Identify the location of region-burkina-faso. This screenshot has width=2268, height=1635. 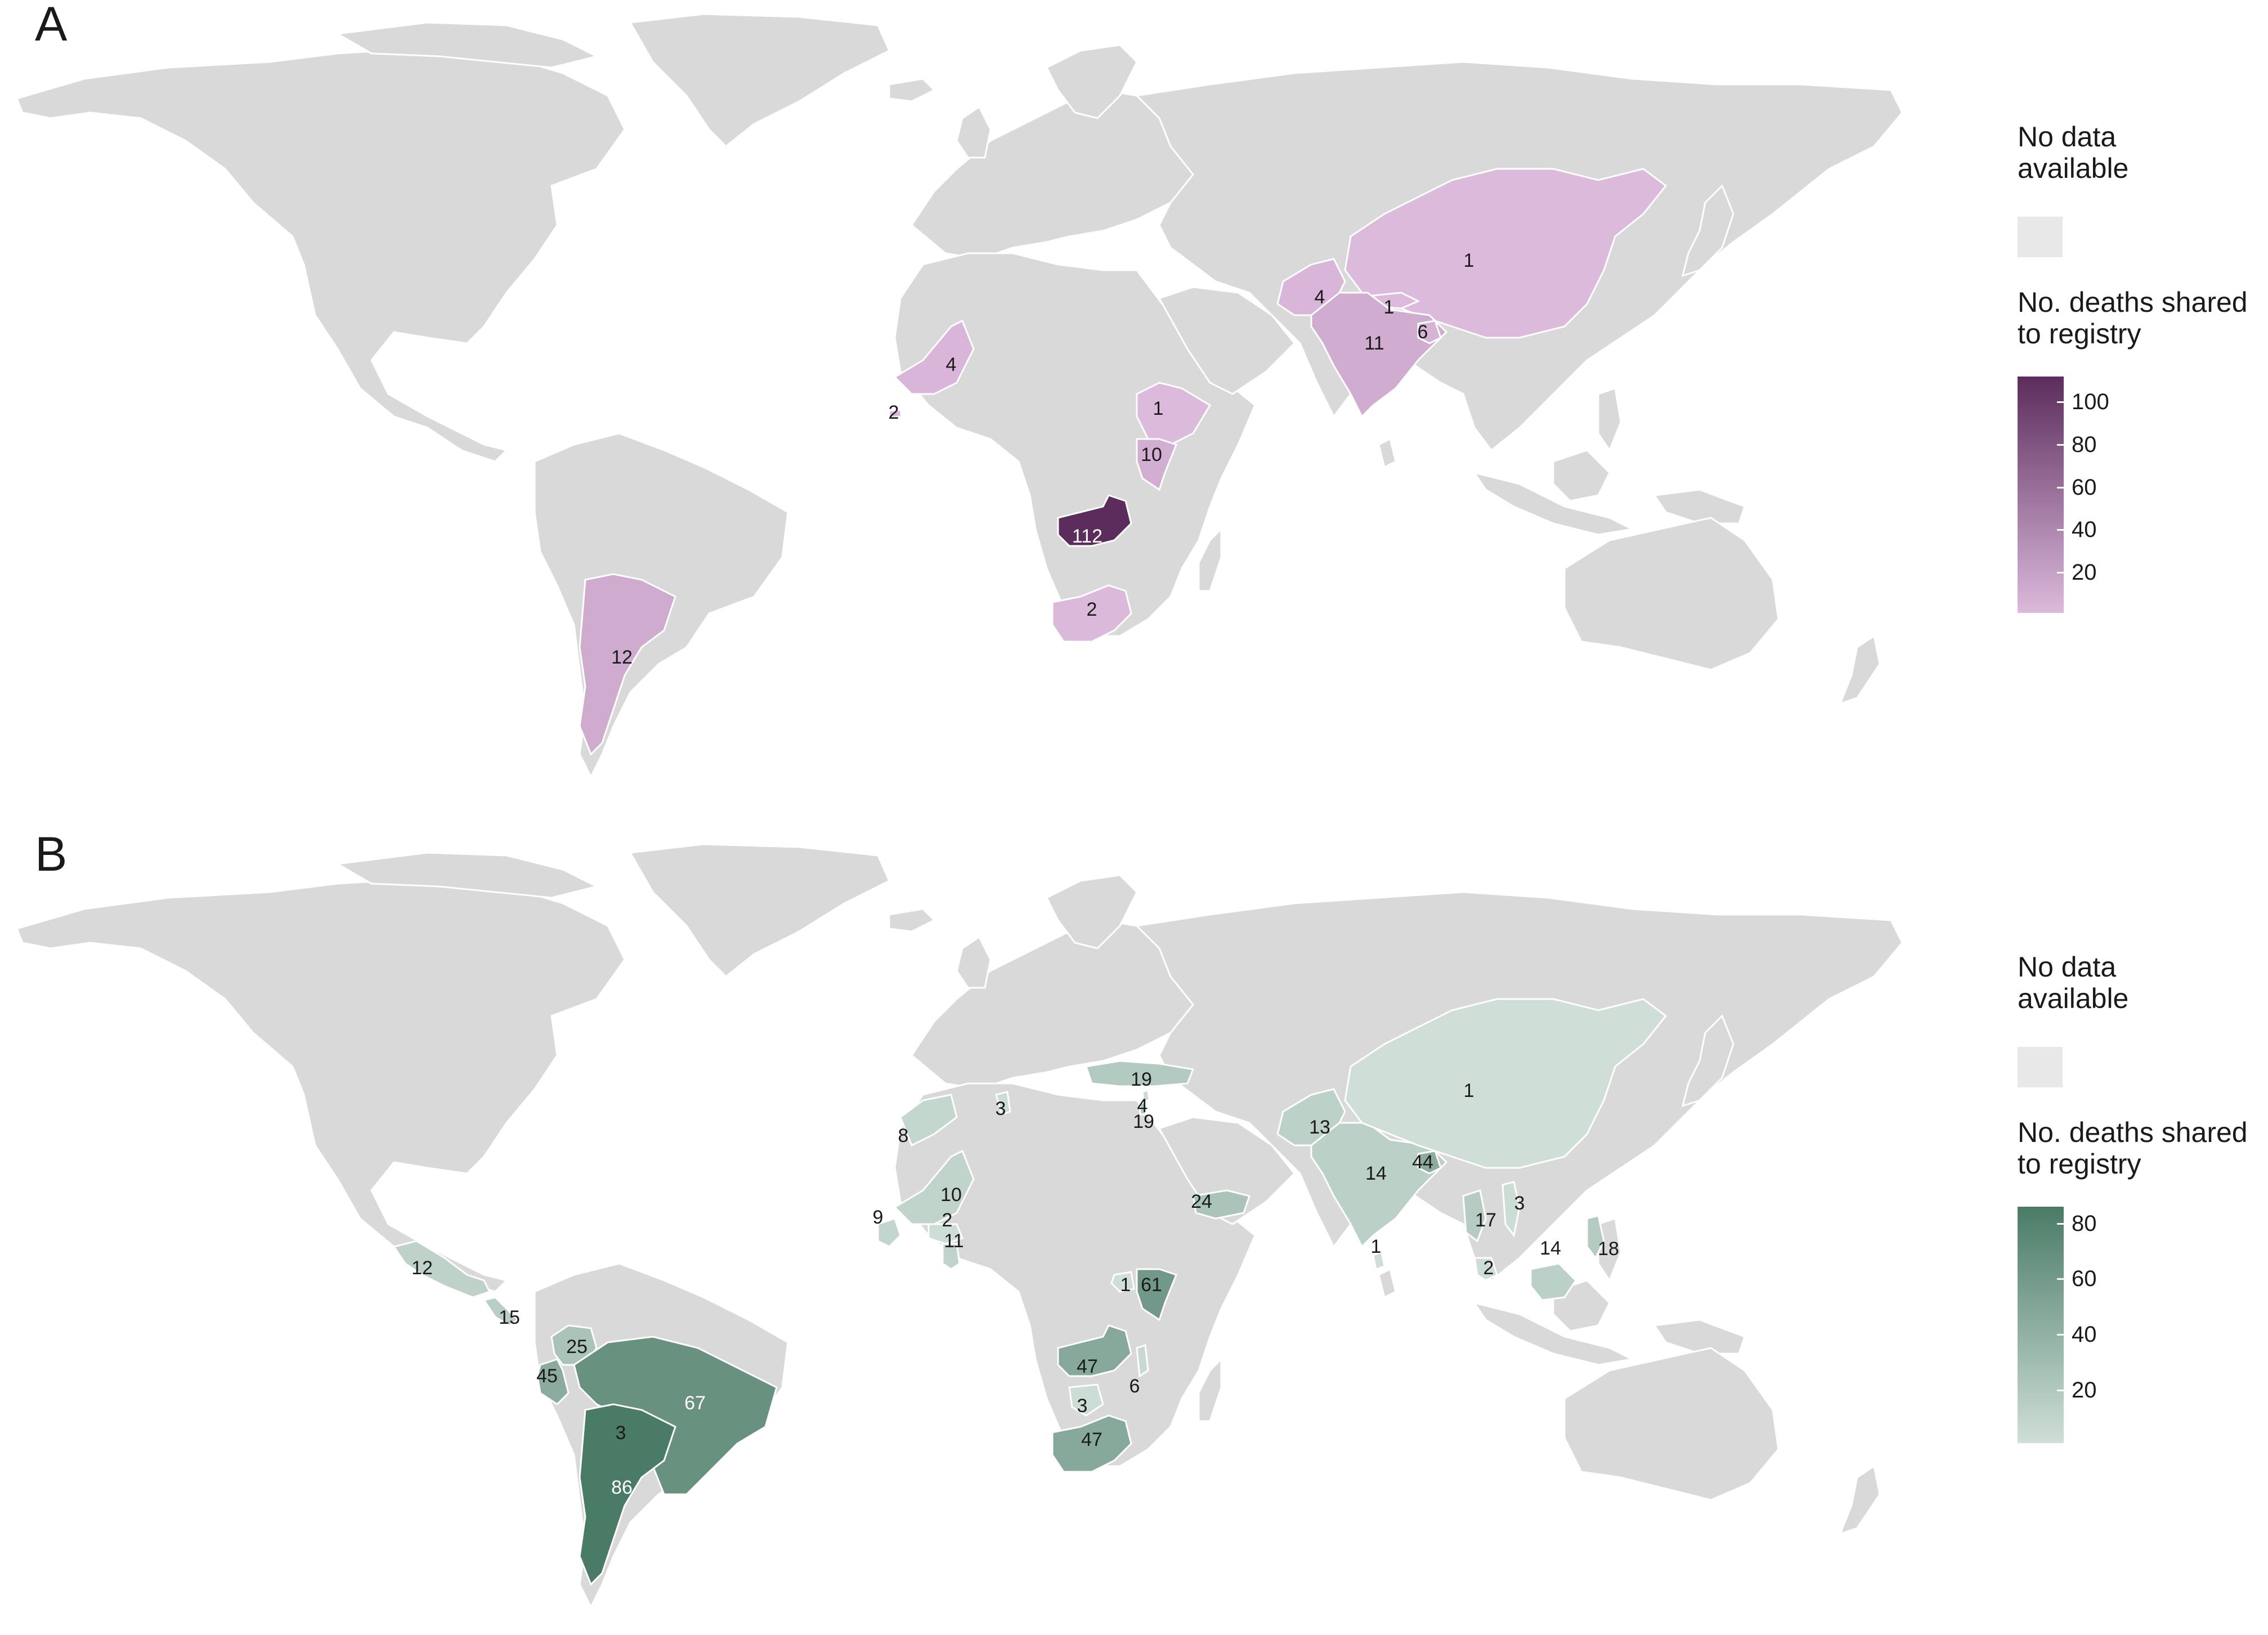
(945, 1234).